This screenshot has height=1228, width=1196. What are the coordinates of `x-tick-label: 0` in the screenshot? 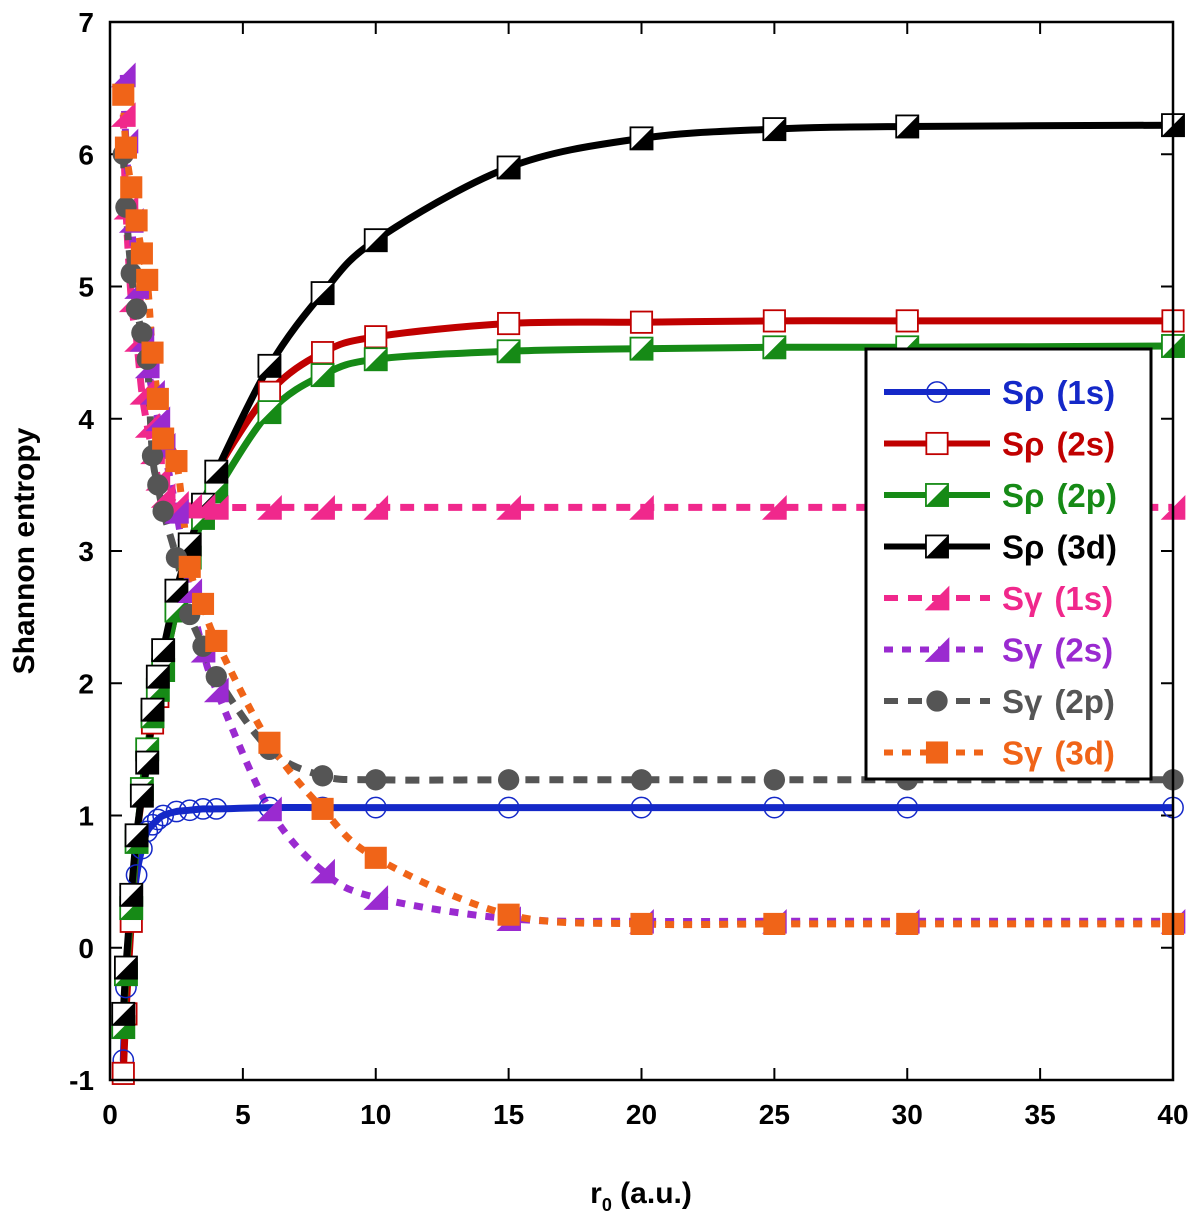 It's located at (110, 1114).